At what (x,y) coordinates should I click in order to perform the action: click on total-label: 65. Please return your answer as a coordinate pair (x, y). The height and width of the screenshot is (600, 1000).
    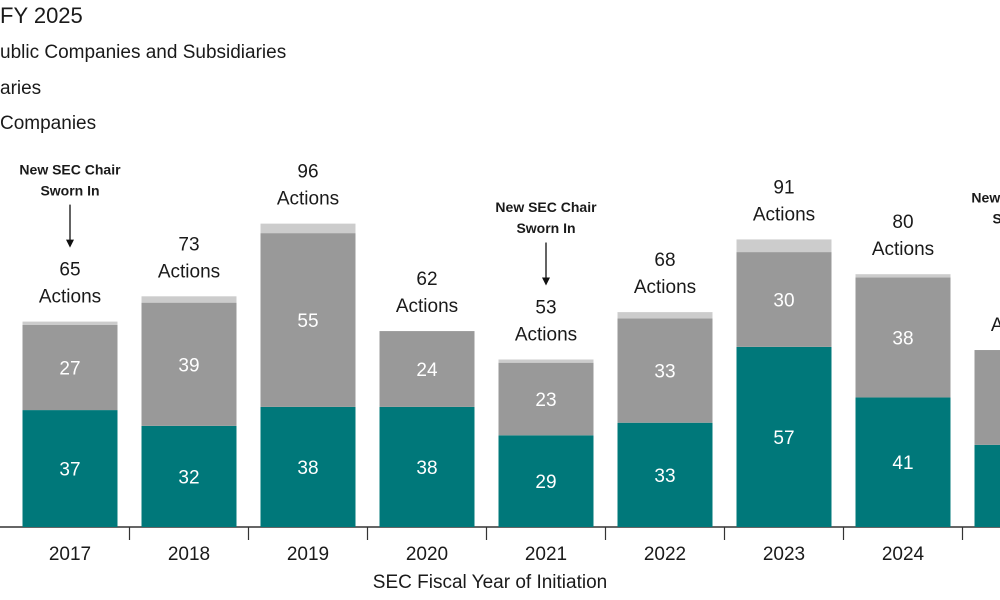
    Looking at the image, I should click on (69, 270).